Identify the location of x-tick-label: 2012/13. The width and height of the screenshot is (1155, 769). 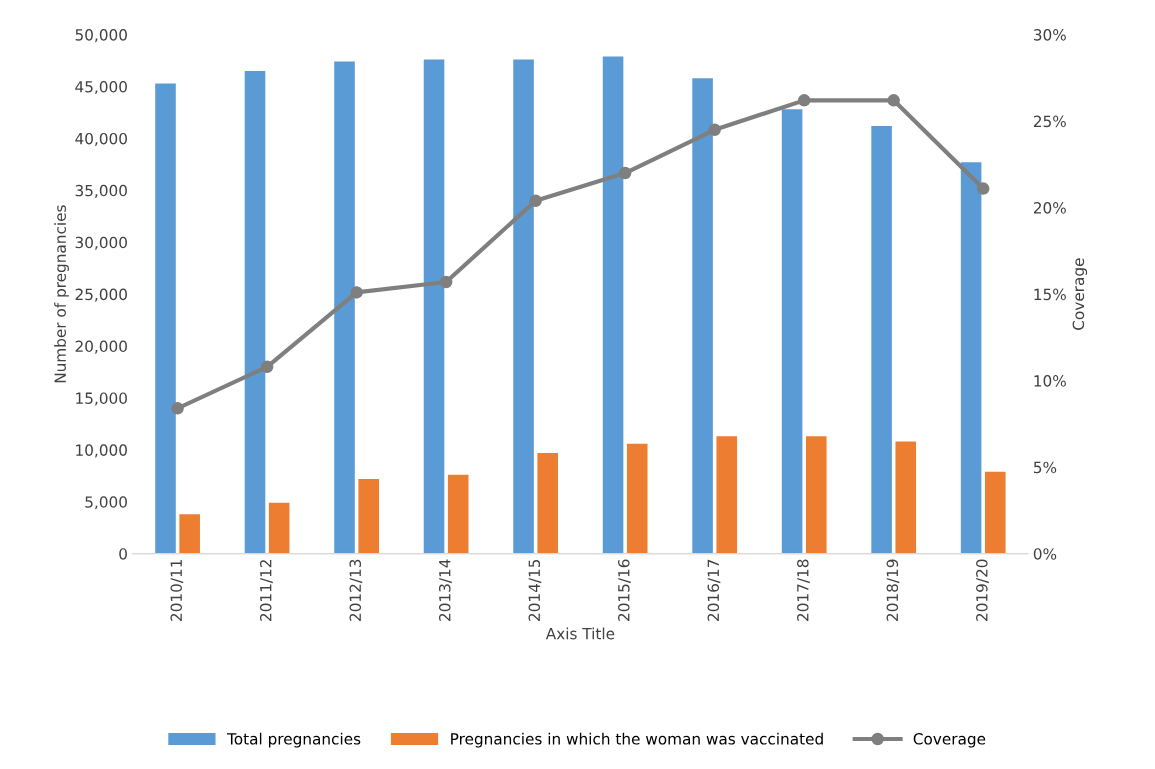
(356, 590).